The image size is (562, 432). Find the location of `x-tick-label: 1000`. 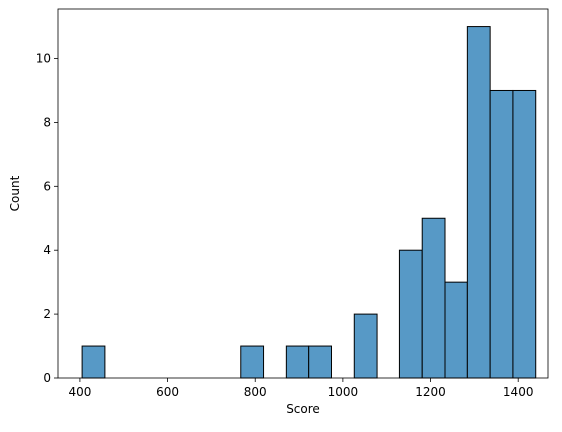

x-tick-label: 1000 is located at coordinates (343, 392).